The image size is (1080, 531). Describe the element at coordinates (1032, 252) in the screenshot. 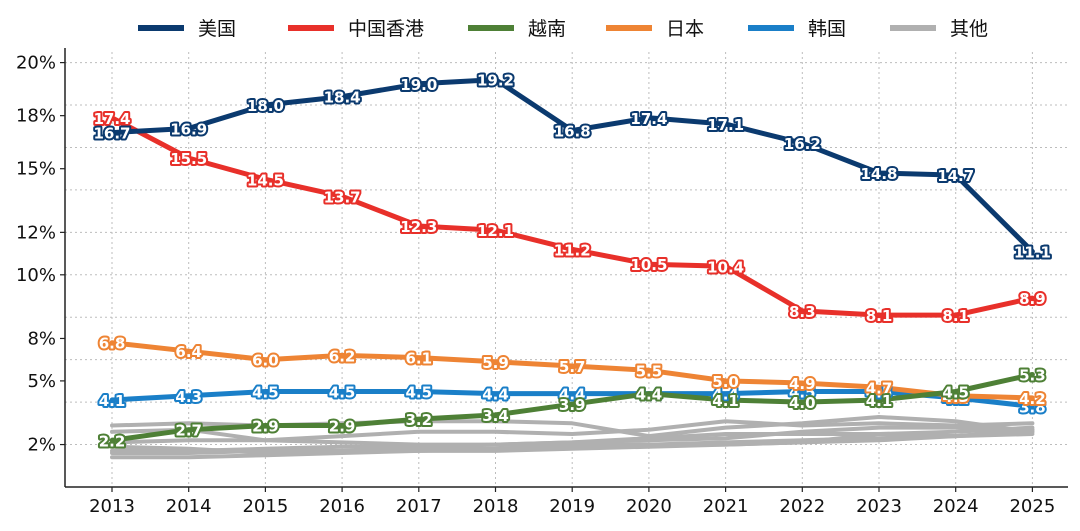

I see `data-label: 11.1` at that location.